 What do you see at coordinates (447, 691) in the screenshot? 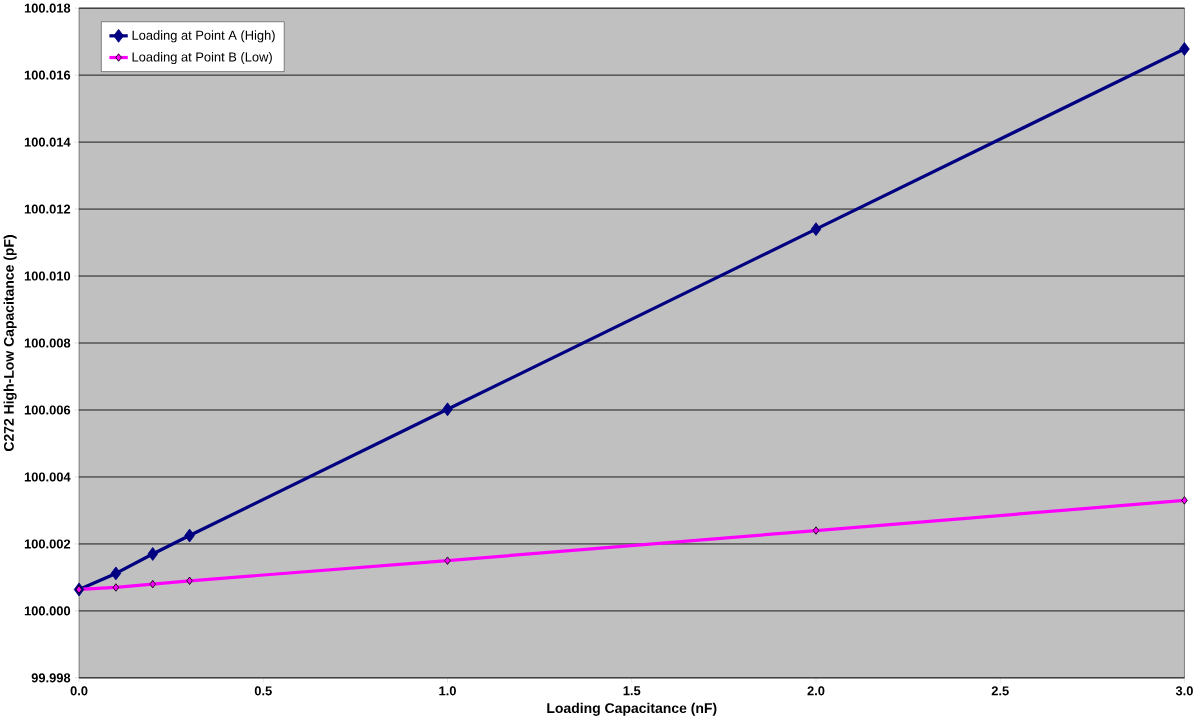
I see `x-tick-label: 1.0` at bounding box center [447, 691].